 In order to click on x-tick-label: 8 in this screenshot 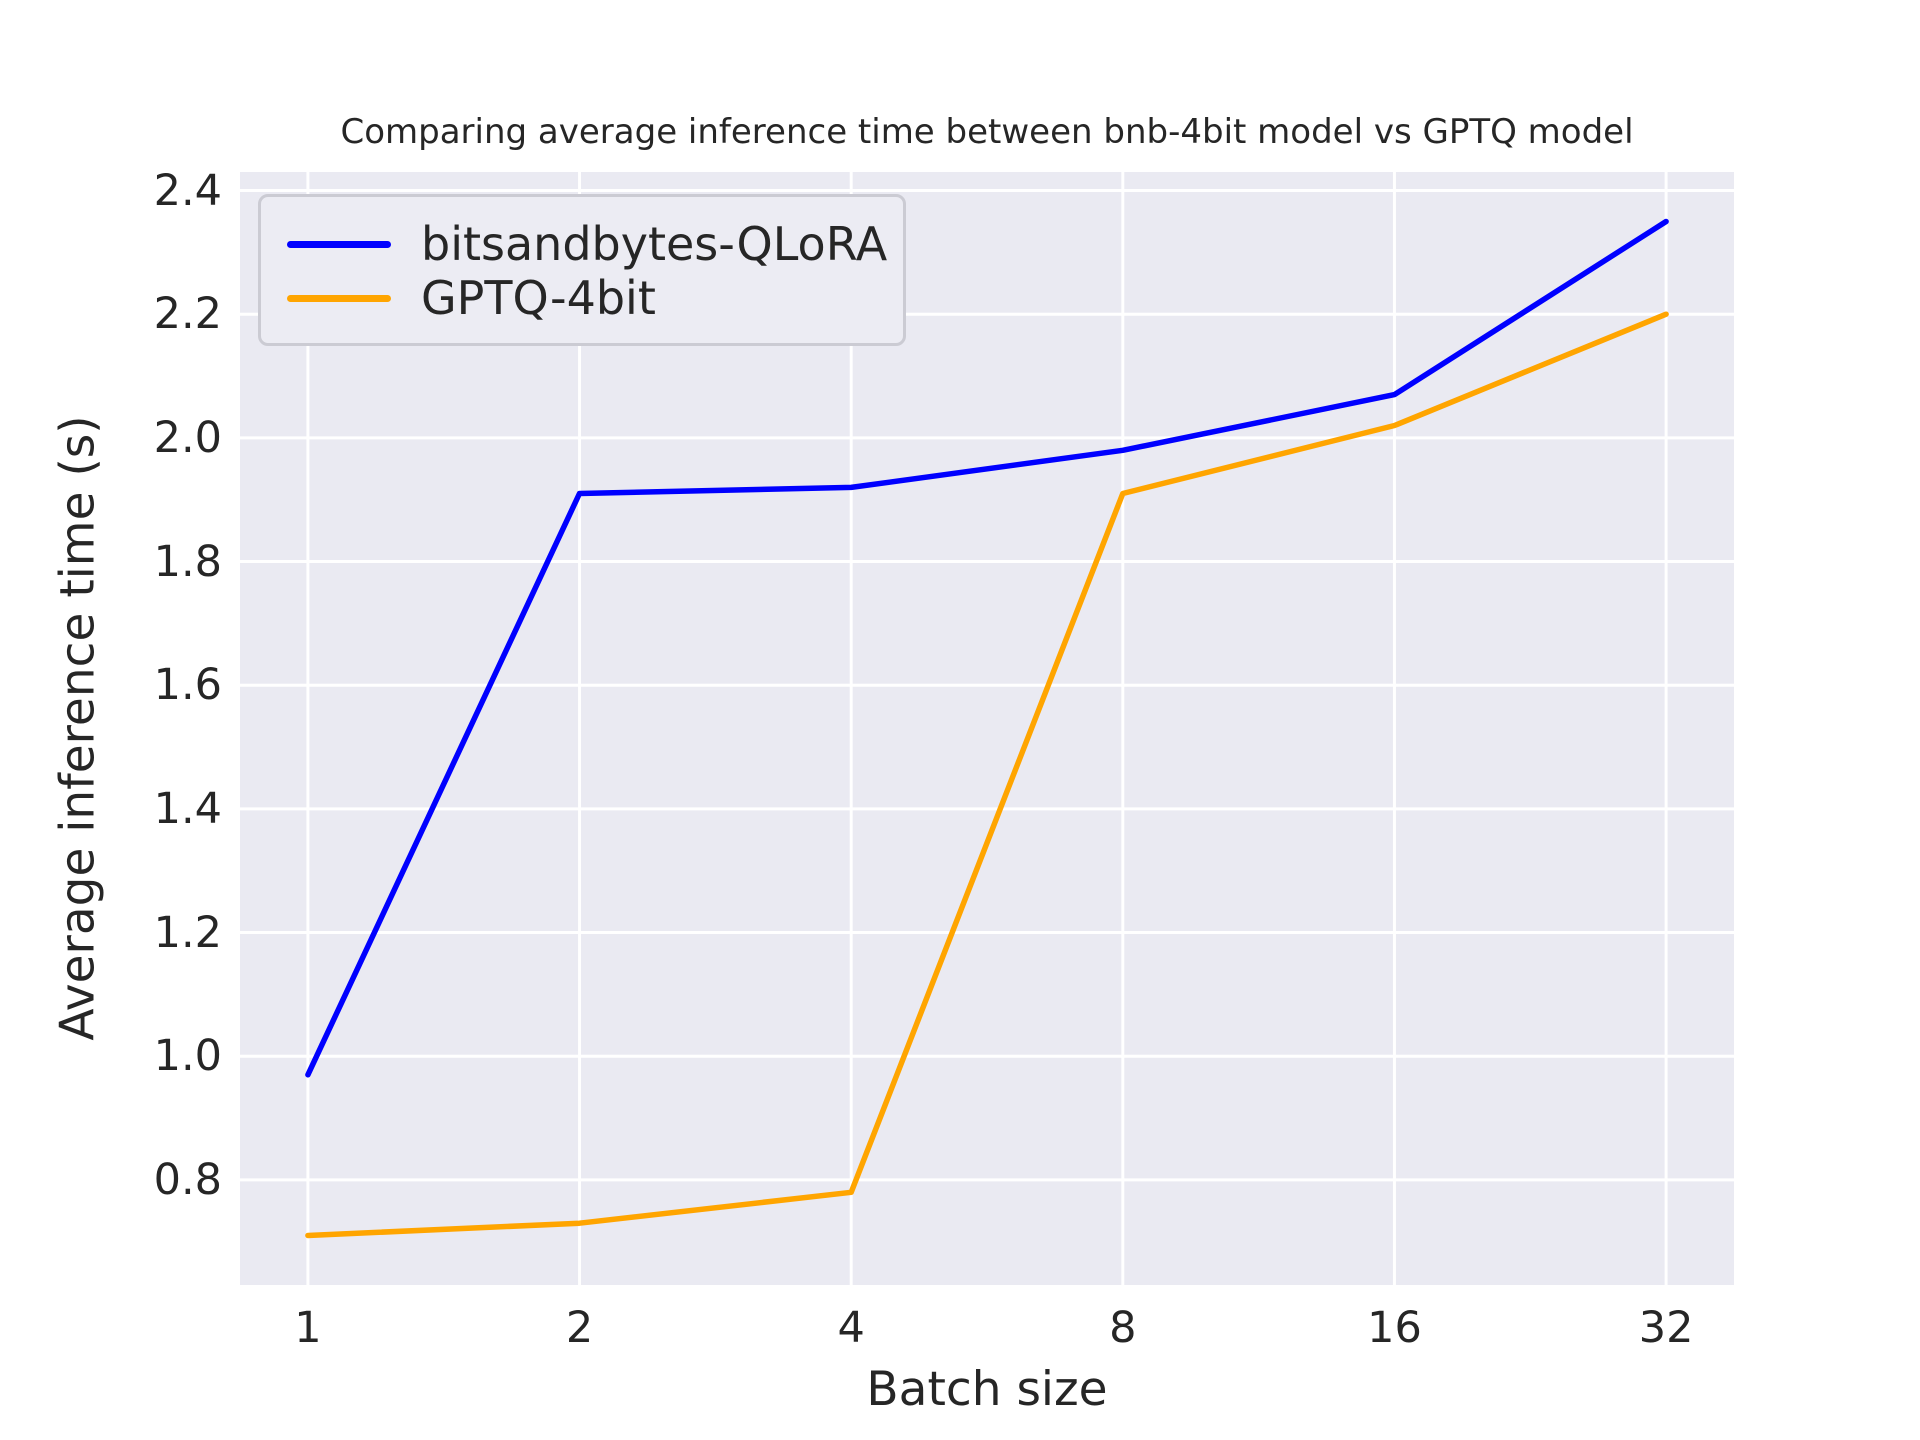, I will do `click(1123, 1328)`.